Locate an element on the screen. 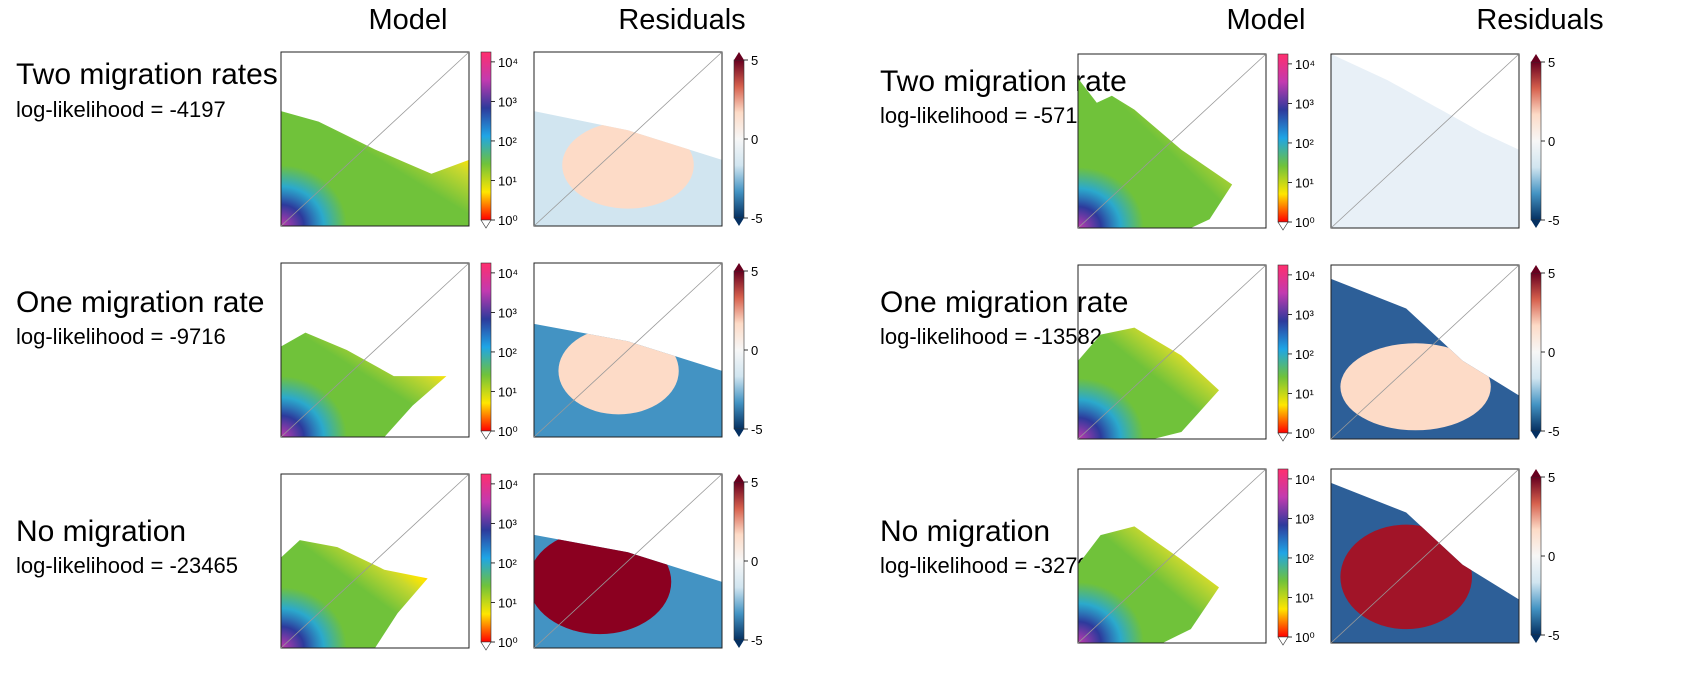 The image size is (1698, 698). row-title-right-3: No migration is located at coordinates (965, 531).